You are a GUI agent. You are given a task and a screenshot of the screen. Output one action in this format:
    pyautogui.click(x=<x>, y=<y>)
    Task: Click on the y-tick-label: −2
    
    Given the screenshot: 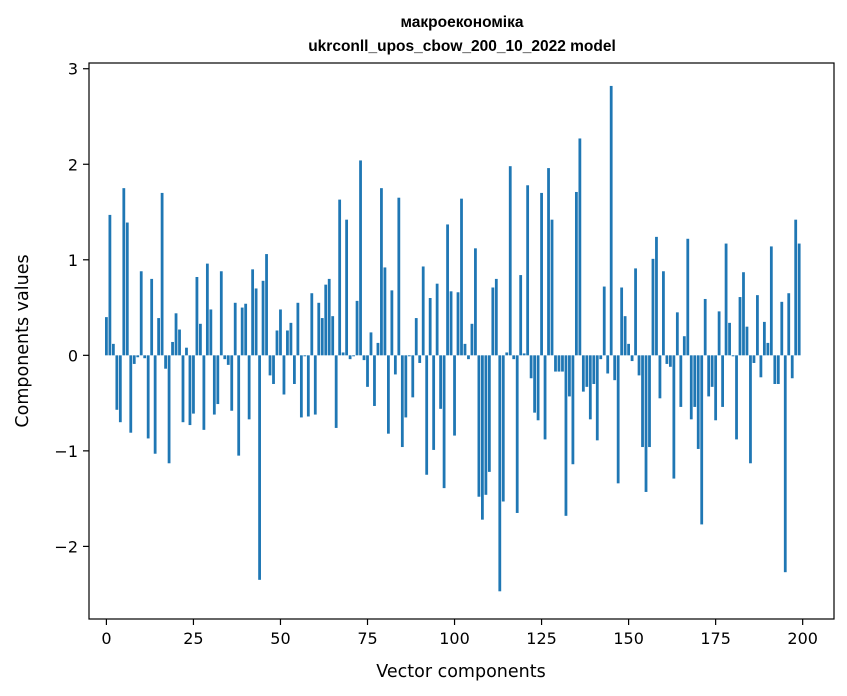 What is the action you would take?
    pyautogui.click(x=66, y=546)
    